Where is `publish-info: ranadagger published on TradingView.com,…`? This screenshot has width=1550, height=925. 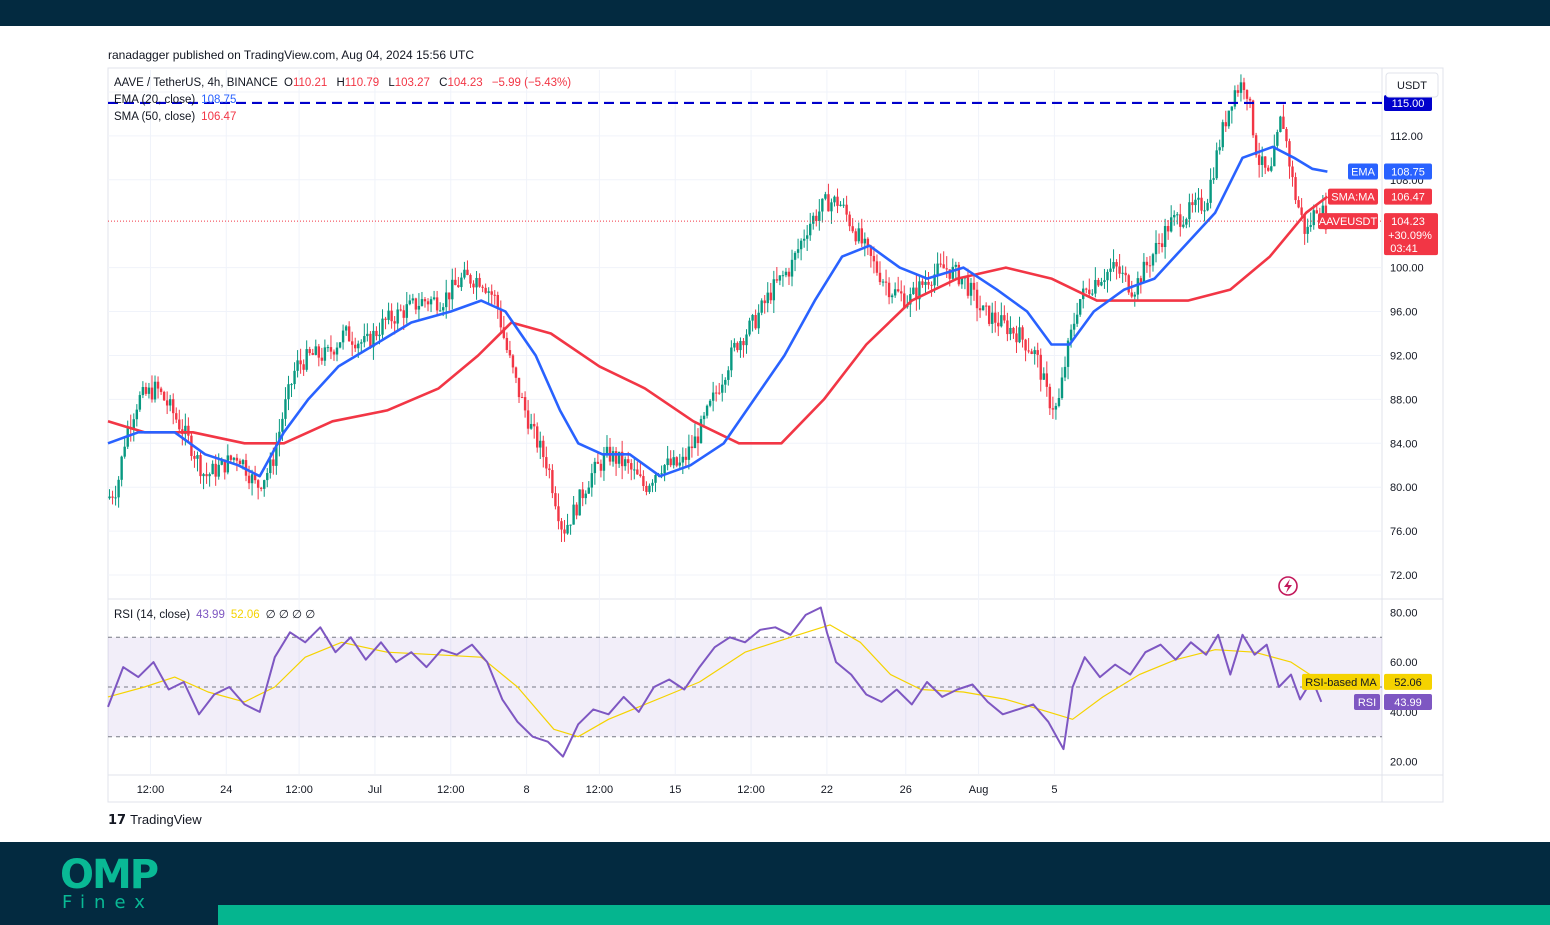
publish-info: ranadagger published on TradingView.com,… is located at coordinates (291, 55).